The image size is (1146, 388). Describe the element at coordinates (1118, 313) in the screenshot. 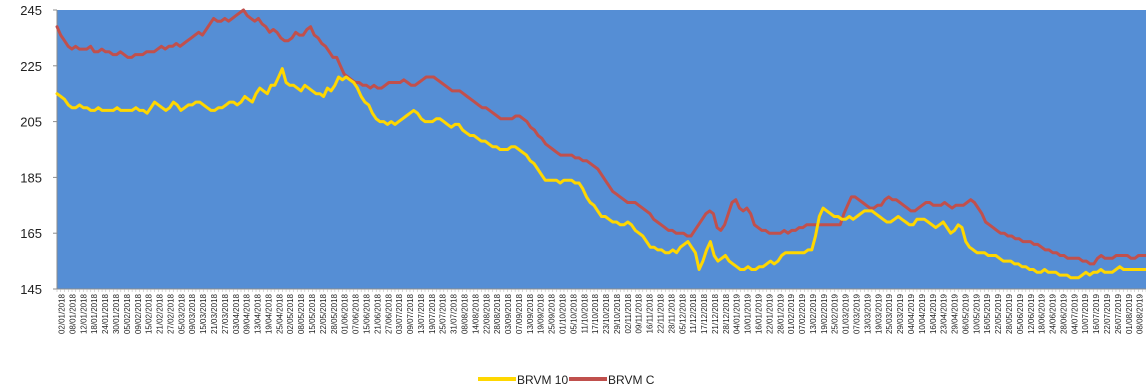

I see `x-tick-label: 26/07/2019` at that location.